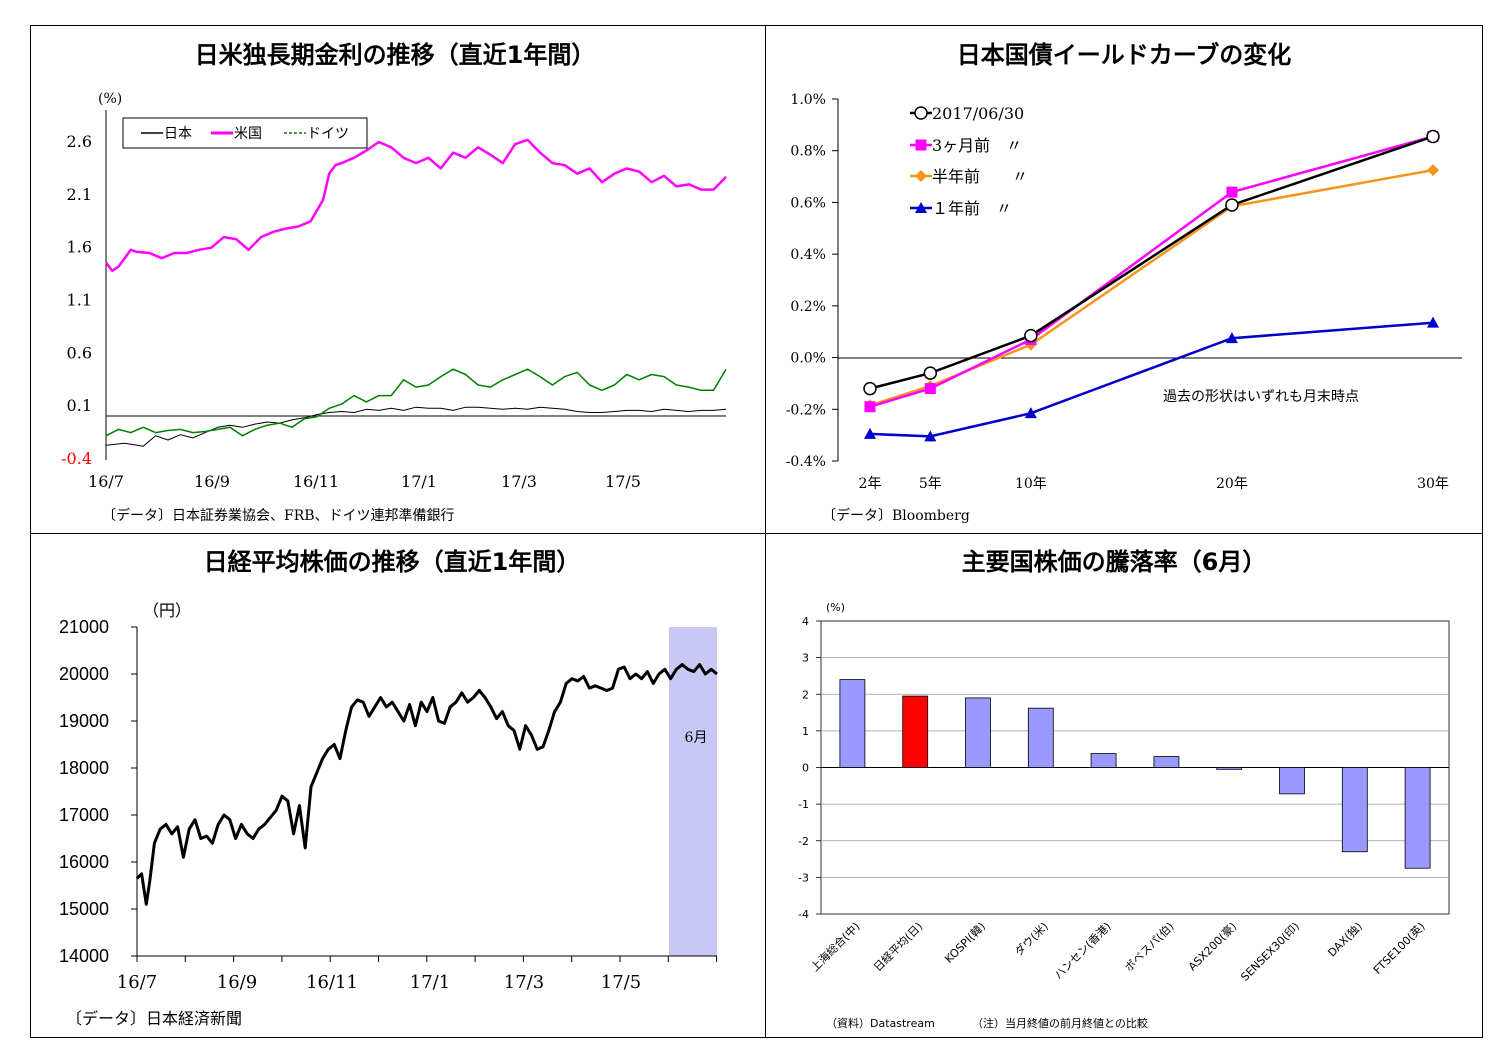 Image resolution: width=1508 pixels, height=1064 pixels. Describe the element at coordinates (84, 956) in the screenshot. I see `nikkei-ytick-label: 14000` at that location.